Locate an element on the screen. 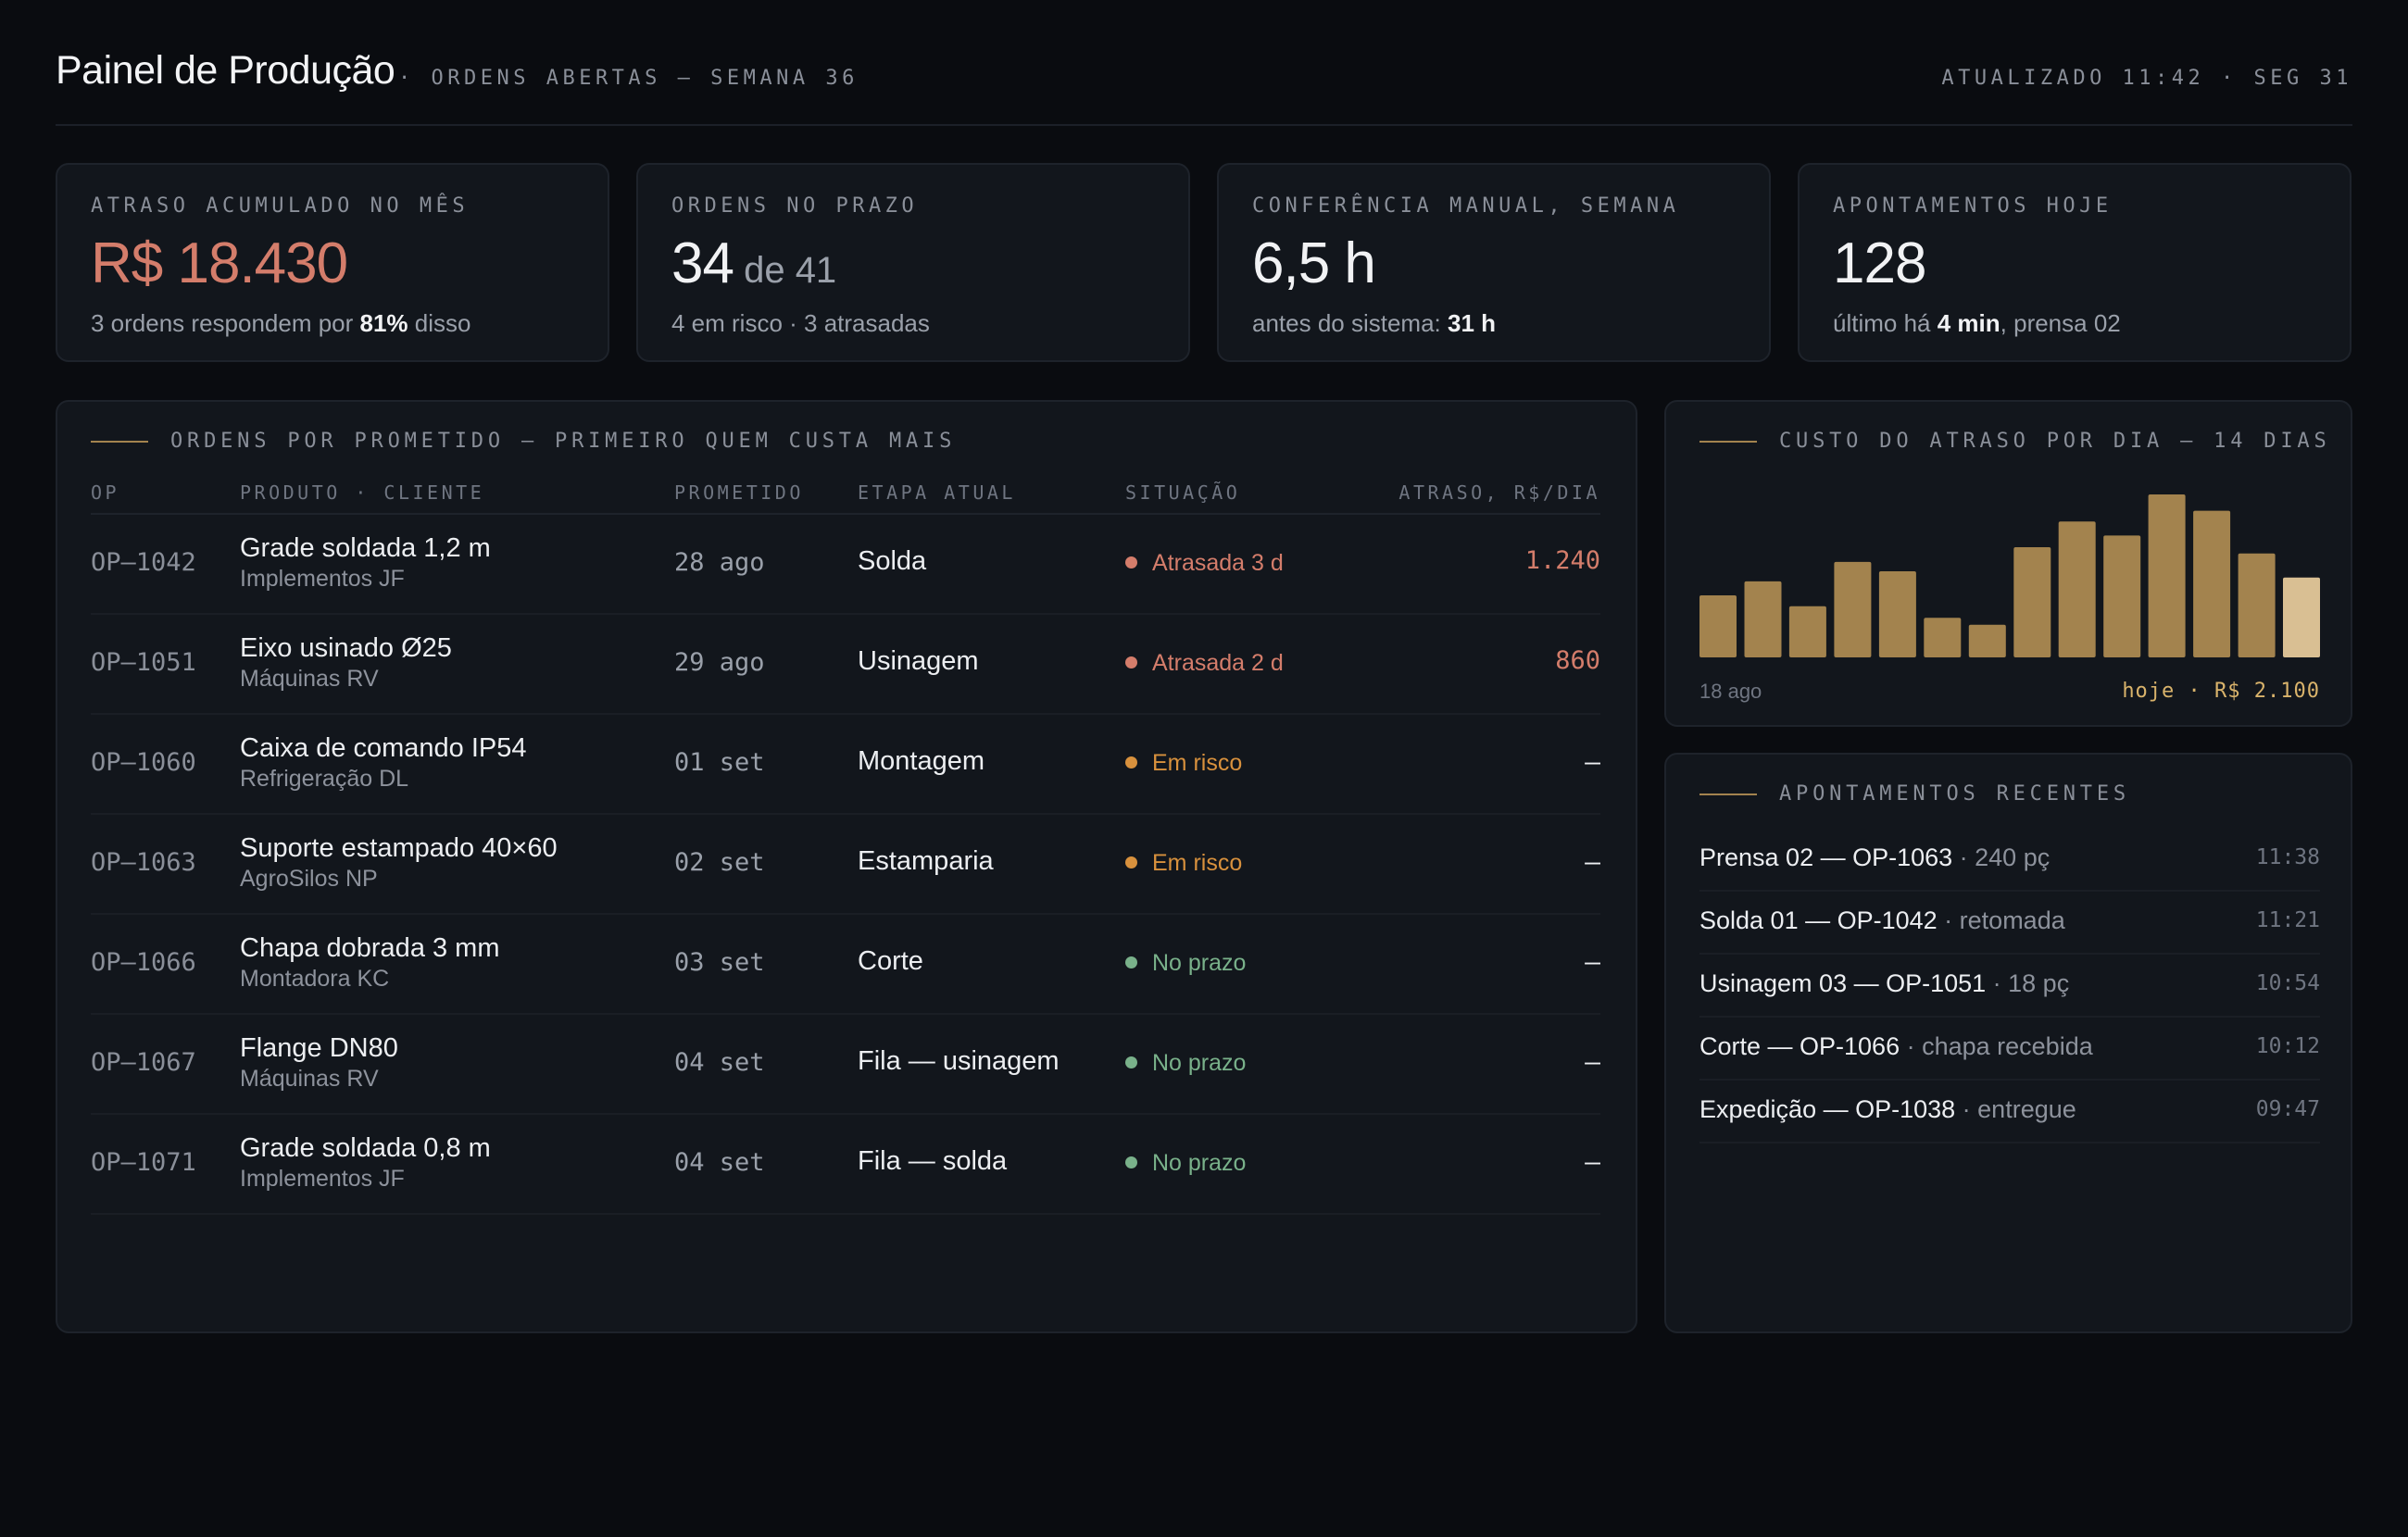 The width and height of the screenshot is (2408, 1537). status-dot-icon is located at coordinates (1131, 1162).